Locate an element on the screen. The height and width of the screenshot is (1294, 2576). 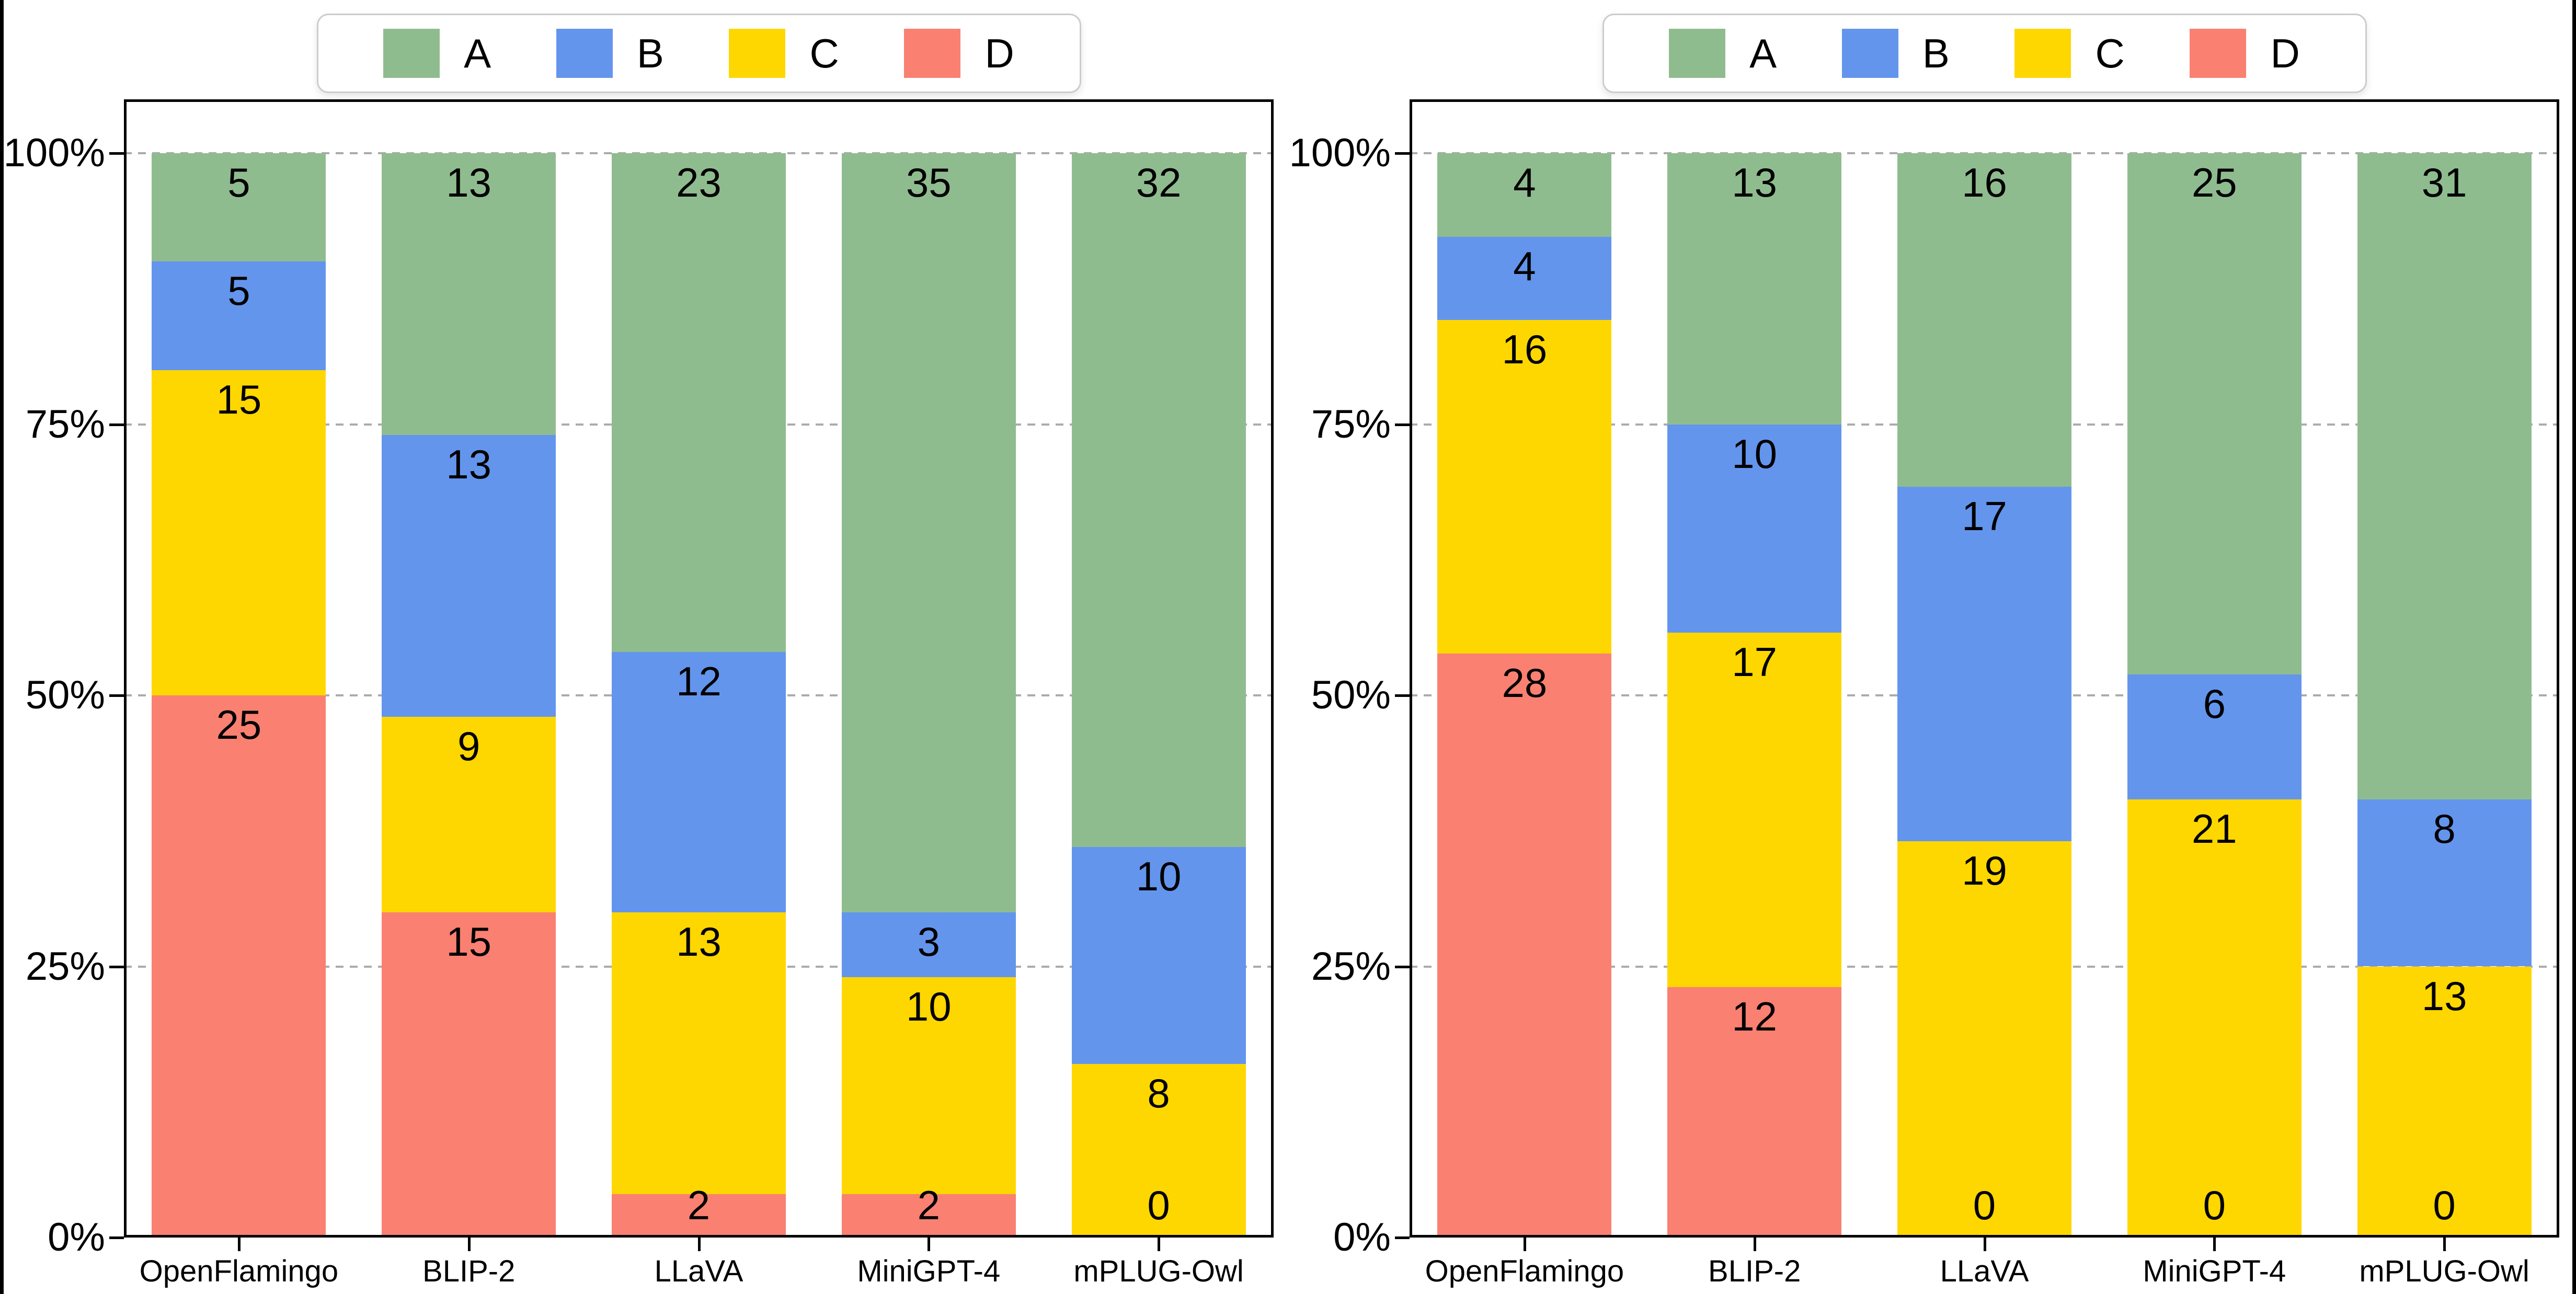
chart-1-legend: A B C D is located at coordinates (1984, 54).